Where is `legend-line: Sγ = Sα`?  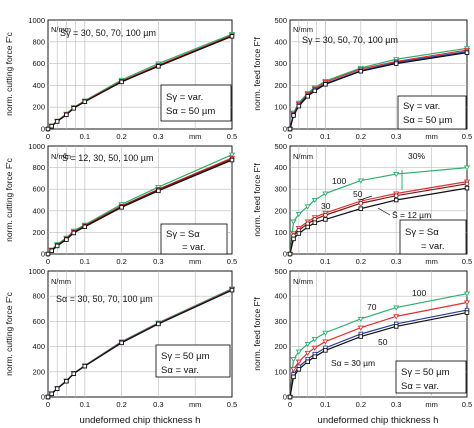
legend-line: Sγ = Sα is located at coordinates (183, 234).